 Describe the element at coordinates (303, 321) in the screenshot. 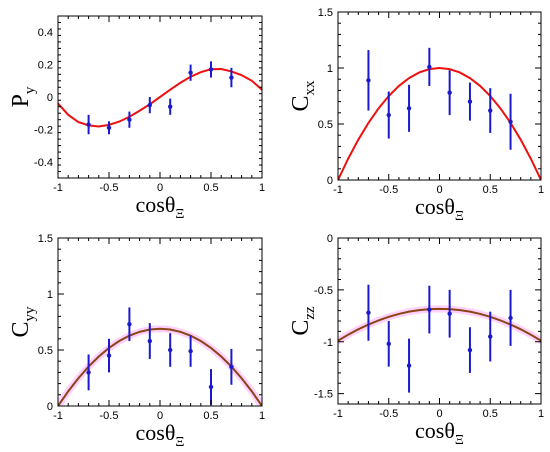

I see `y-axis-label-Czz: Czz` at that location.